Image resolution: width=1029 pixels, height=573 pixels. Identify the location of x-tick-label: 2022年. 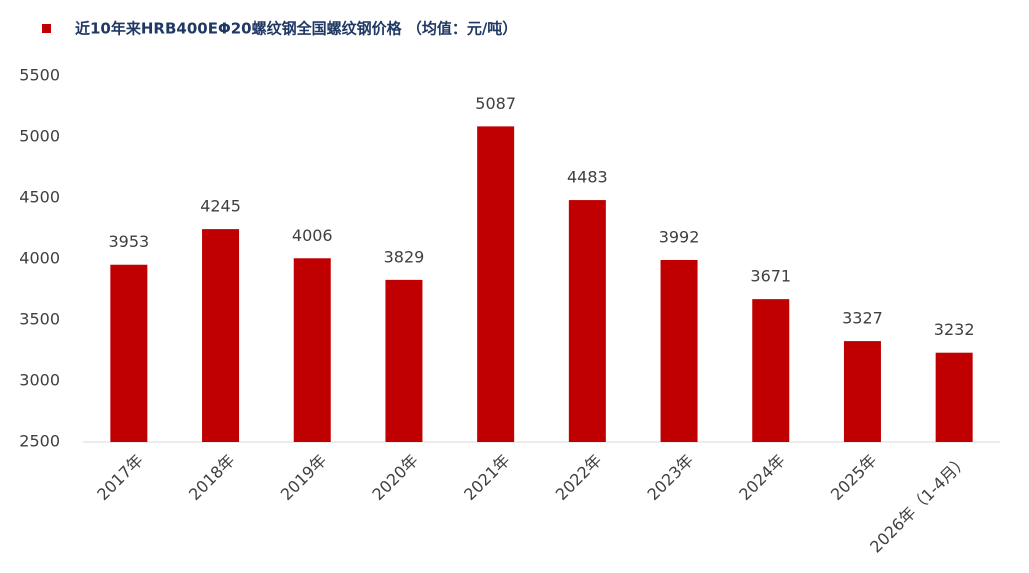
(579, 478).